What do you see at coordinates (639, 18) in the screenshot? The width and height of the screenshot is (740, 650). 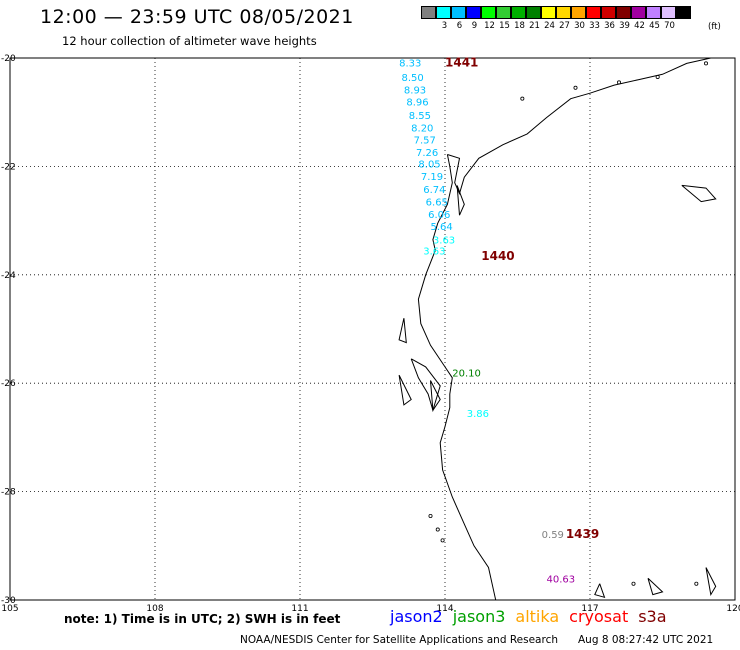 I see `legend-bin: 42` at bounding box center [639, 18].